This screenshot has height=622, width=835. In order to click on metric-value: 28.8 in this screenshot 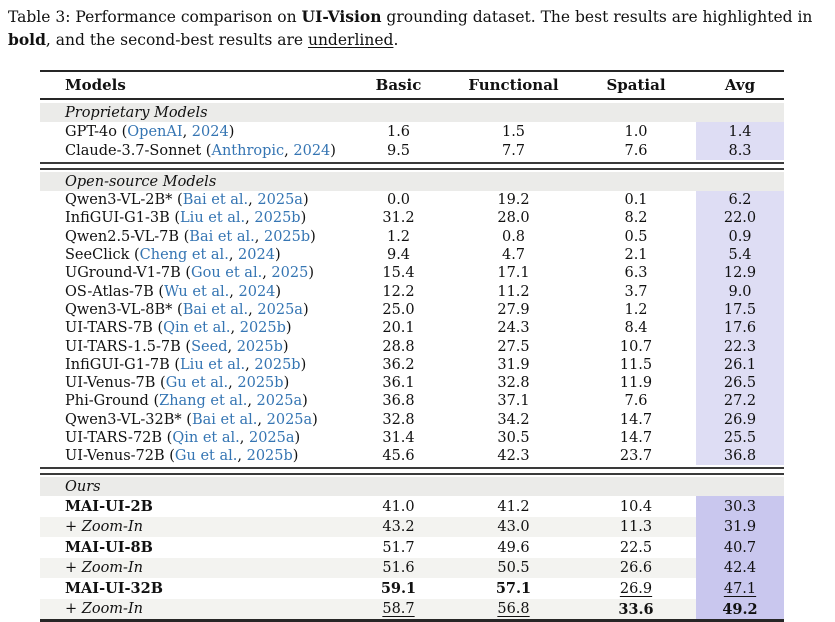, I will do `click(398, 346)`.